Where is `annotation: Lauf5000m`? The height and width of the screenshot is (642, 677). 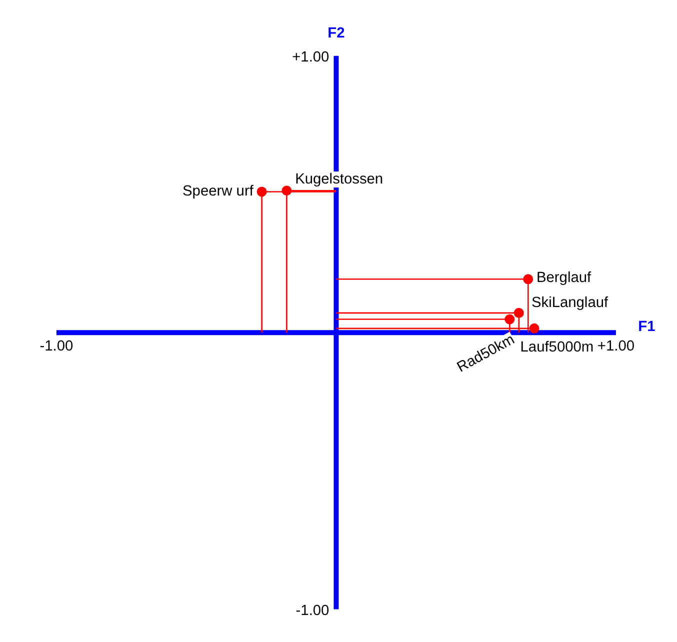 annotation: Lauf5000m is located at coordinates (557, 347).